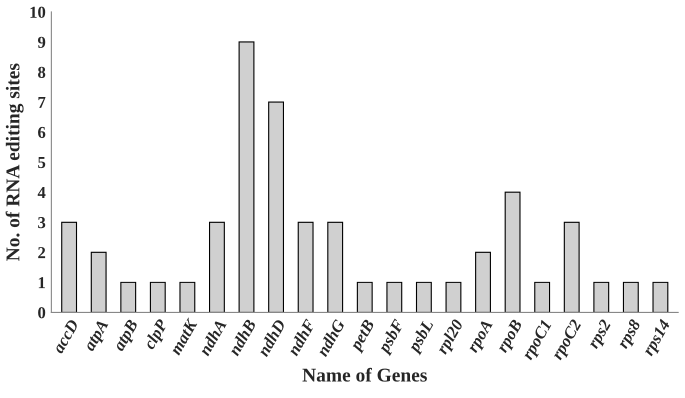  Describe the element at coordinates (42, 162) in the screenshot. I see `y-tick-label: 5` at that location.